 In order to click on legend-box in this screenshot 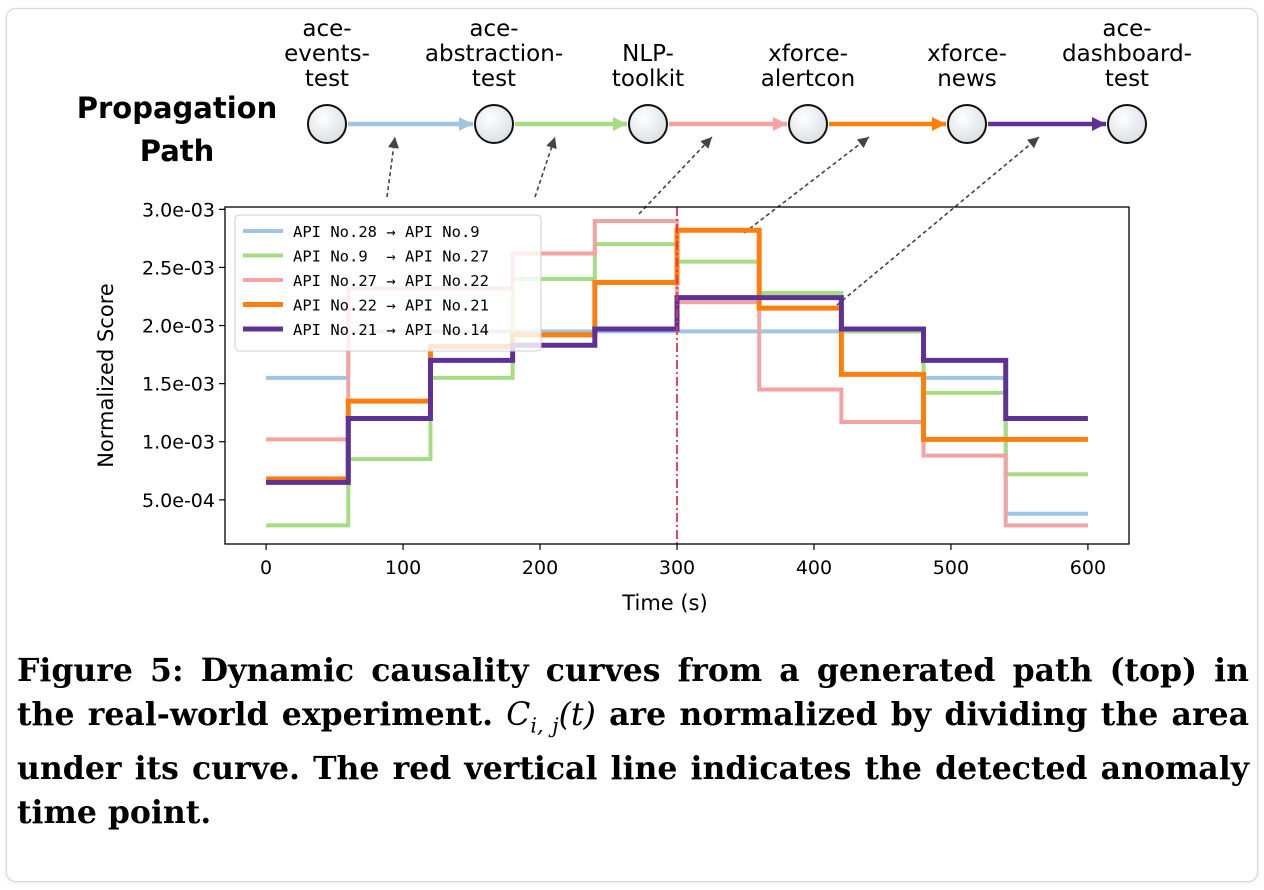, I will do `click(388, 283)`.